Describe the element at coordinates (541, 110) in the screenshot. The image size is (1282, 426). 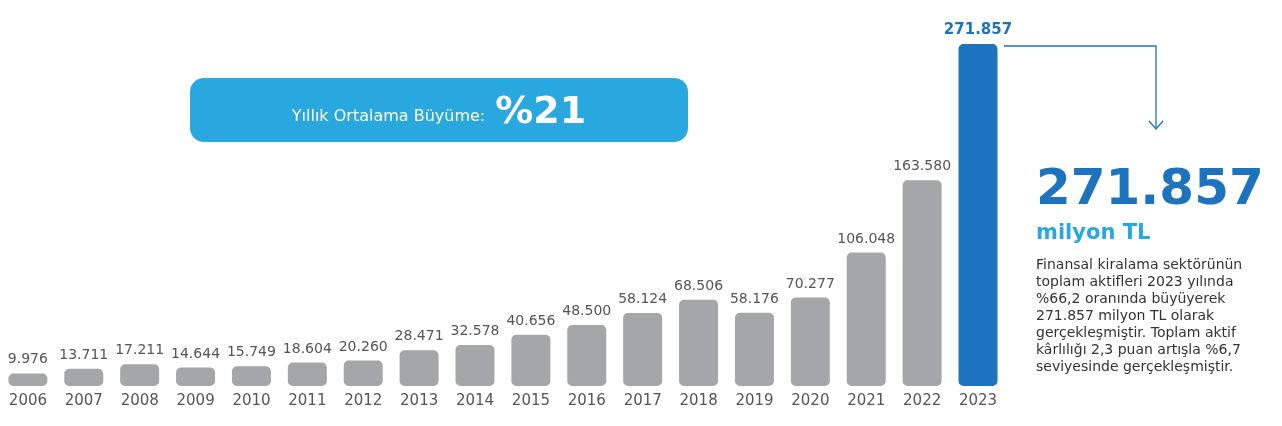
I see `annotation: %21` at that location.